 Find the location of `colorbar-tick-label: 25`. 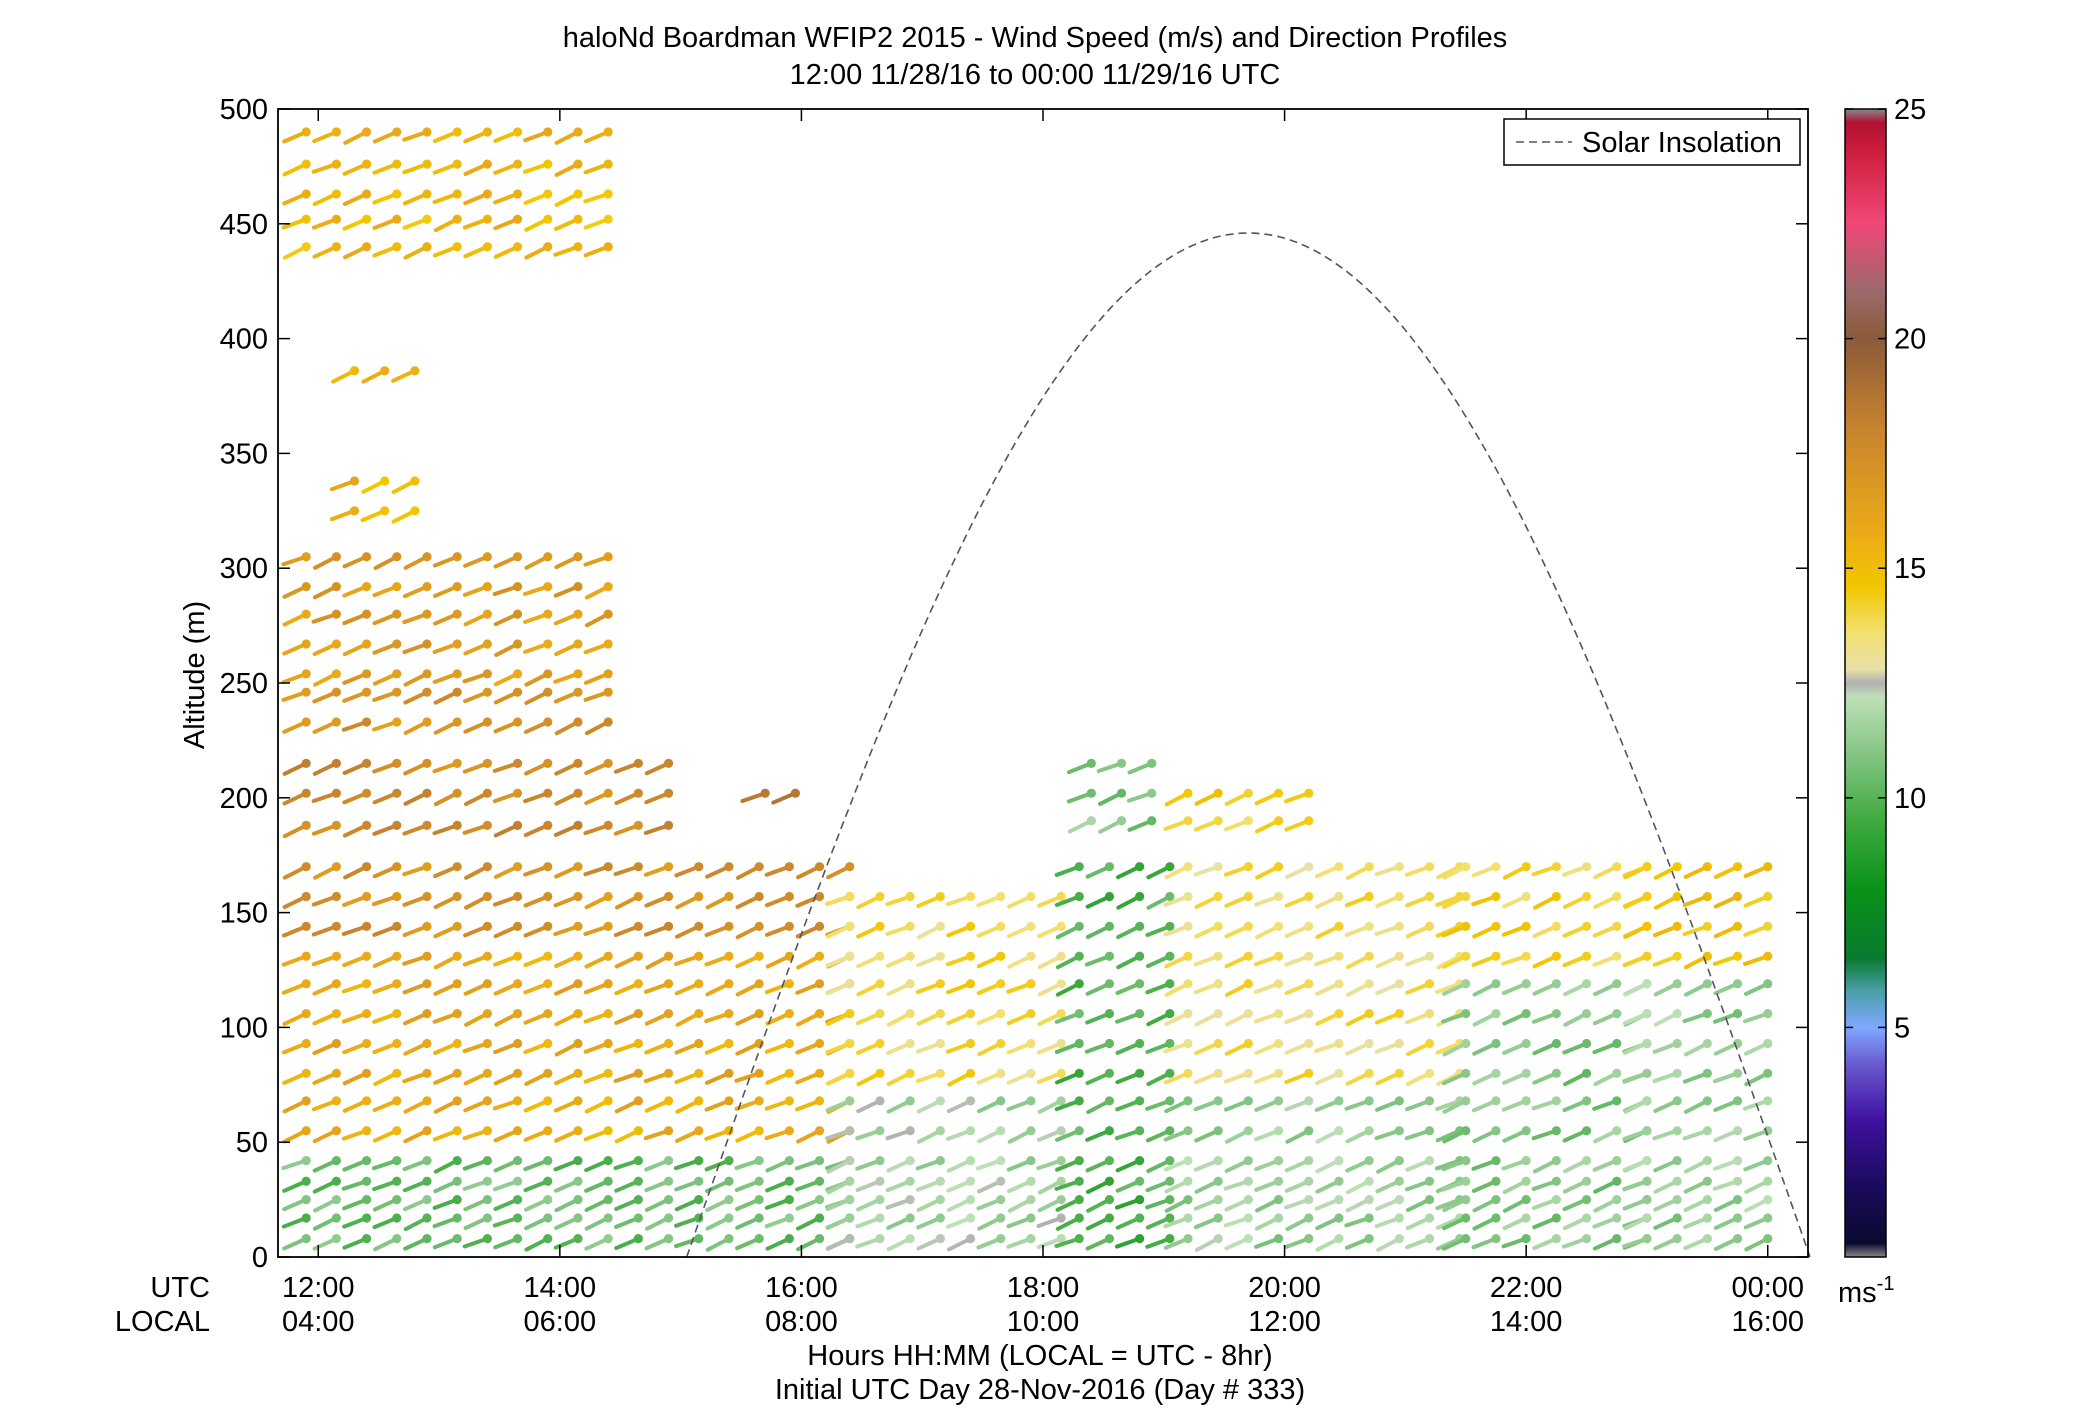

colorbar-tick-label: 25 is located at coordinates (1910, 110).